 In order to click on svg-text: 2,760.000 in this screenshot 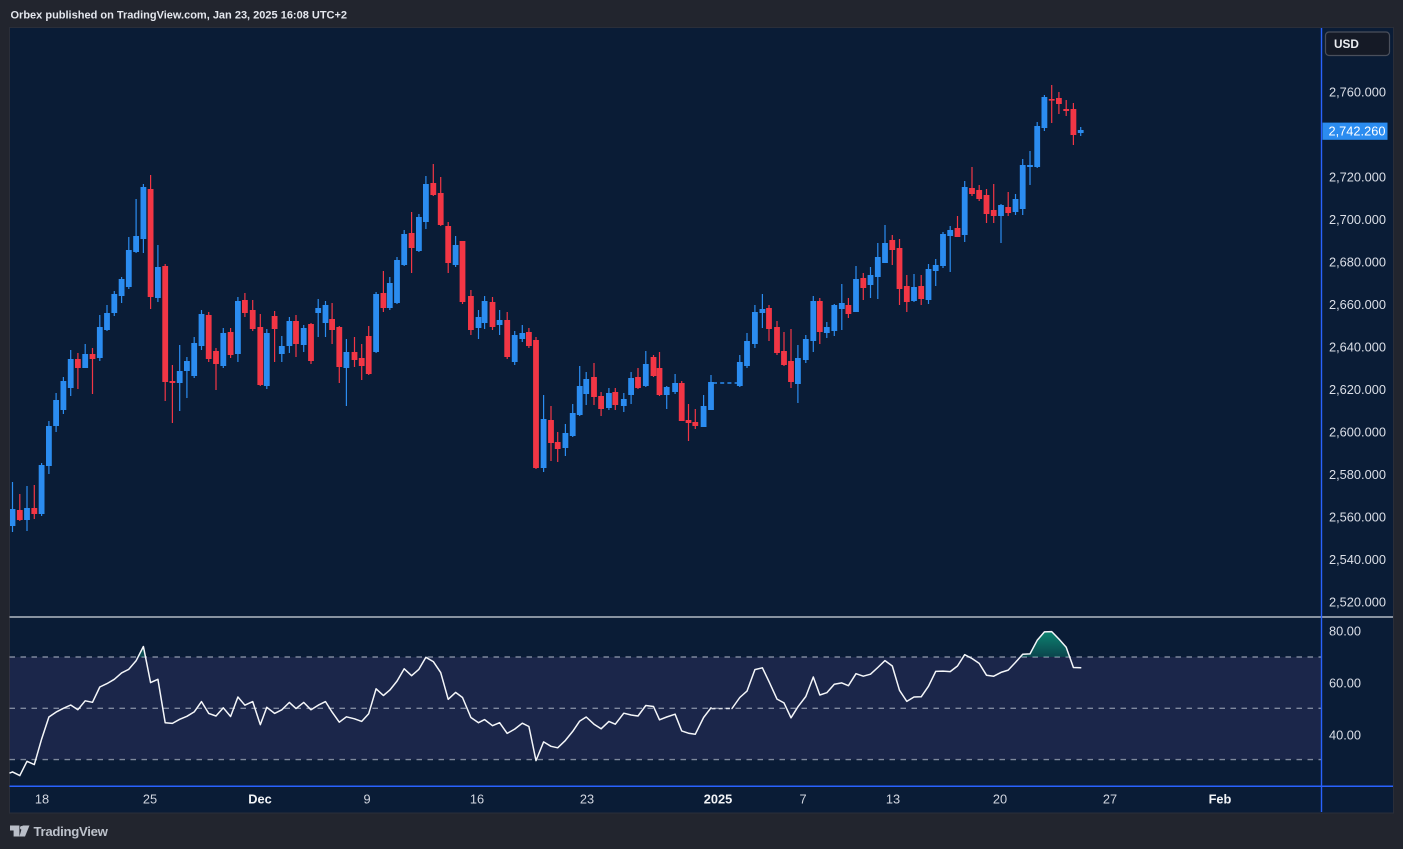, I will do `click(1357, 92)`.